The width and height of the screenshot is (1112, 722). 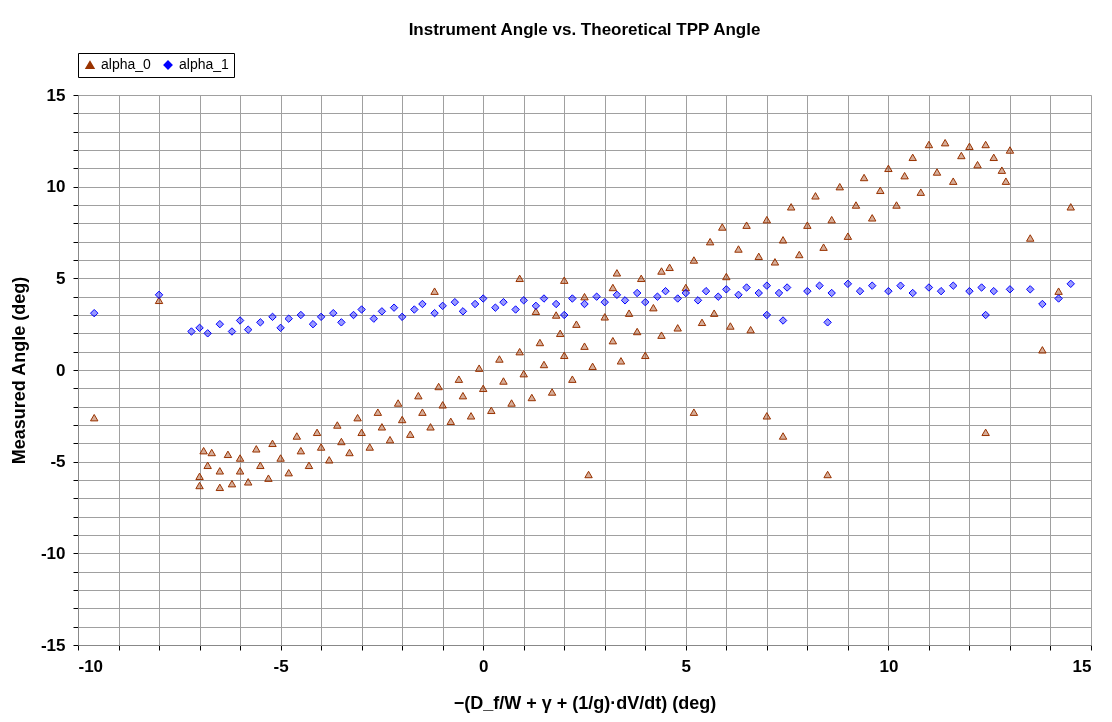 I want to click on legend-label: alpha_1, so click(x=204, y=64).